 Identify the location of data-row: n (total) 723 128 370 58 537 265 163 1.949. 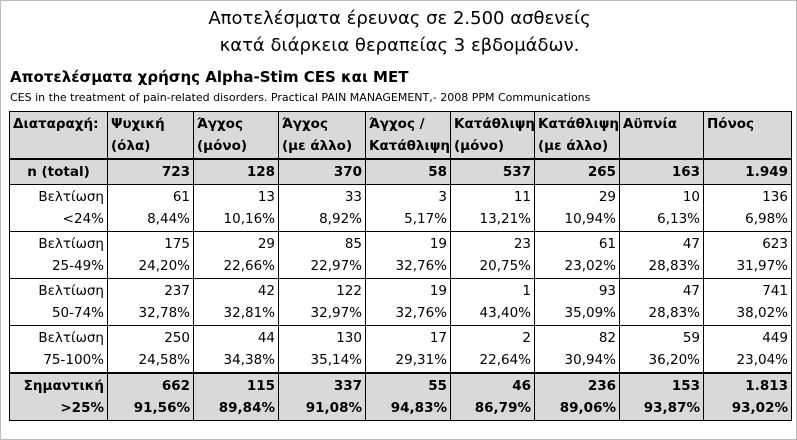
(400, 171).